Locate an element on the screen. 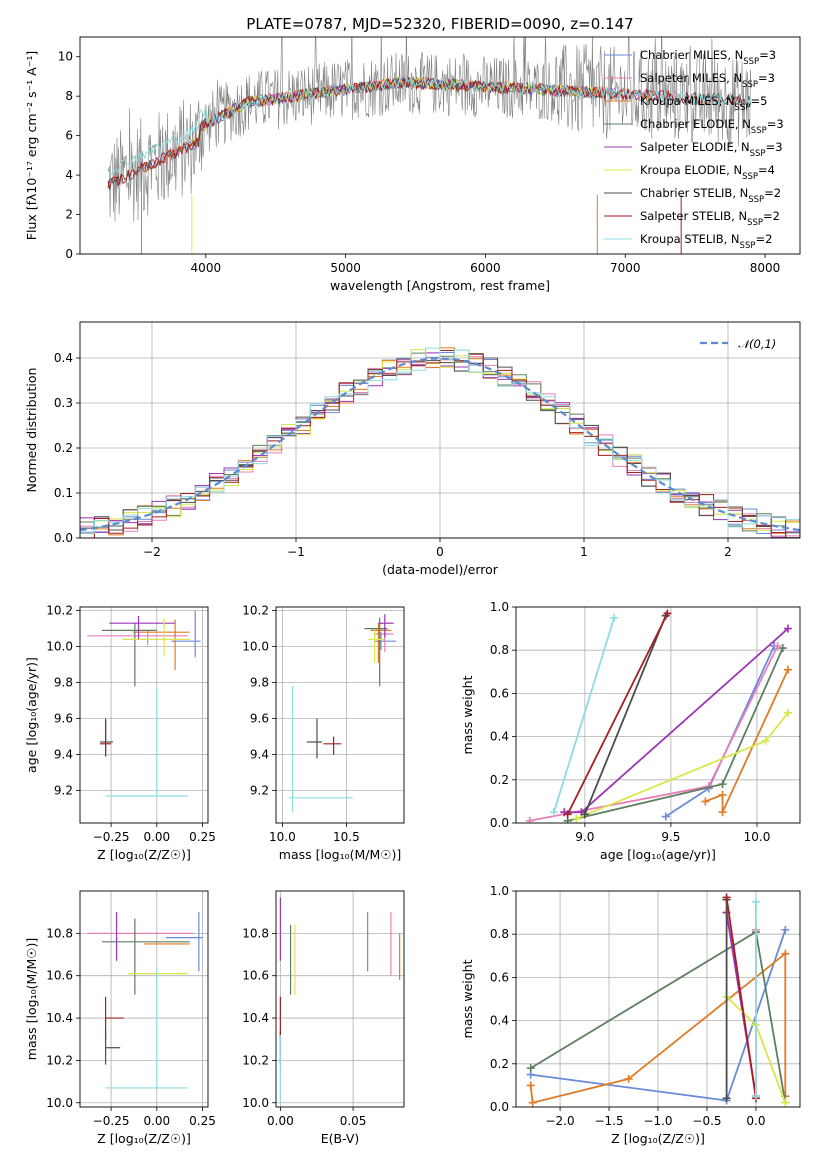 The image size is (819, 1170). legend-label-tail: =4 is located at coordinates (766, 170).